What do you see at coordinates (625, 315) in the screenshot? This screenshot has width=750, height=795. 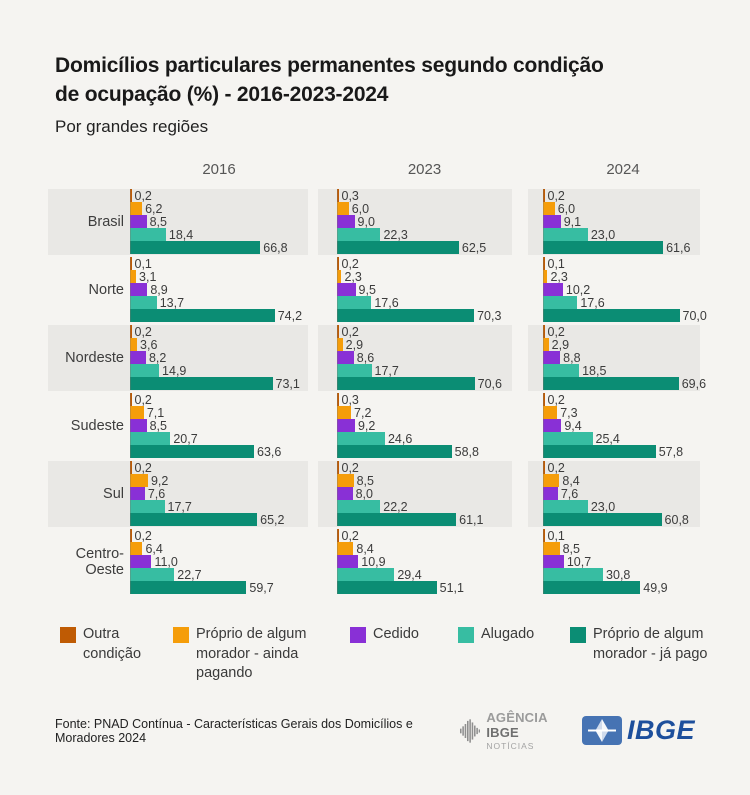 I see `bar-row: 70,0` at bounding box center [625, 315].